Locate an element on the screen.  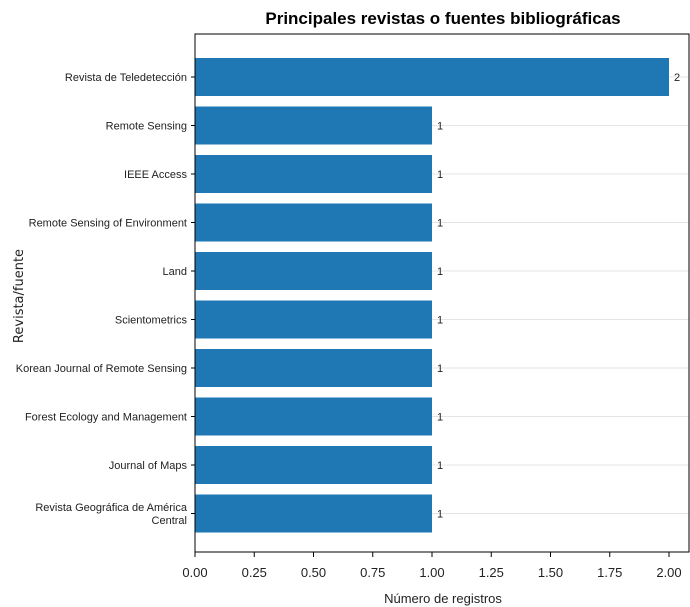
category-label-line: Forest Ecology and Management is located at coordinates (106, 418).